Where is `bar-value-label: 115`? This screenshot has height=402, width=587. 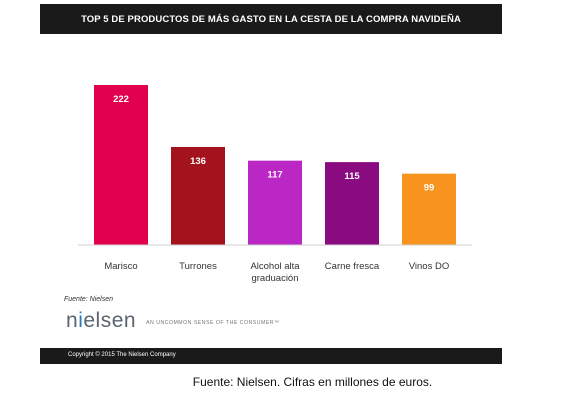 bar-value-label: 115 is located at coordinates (352, 176).